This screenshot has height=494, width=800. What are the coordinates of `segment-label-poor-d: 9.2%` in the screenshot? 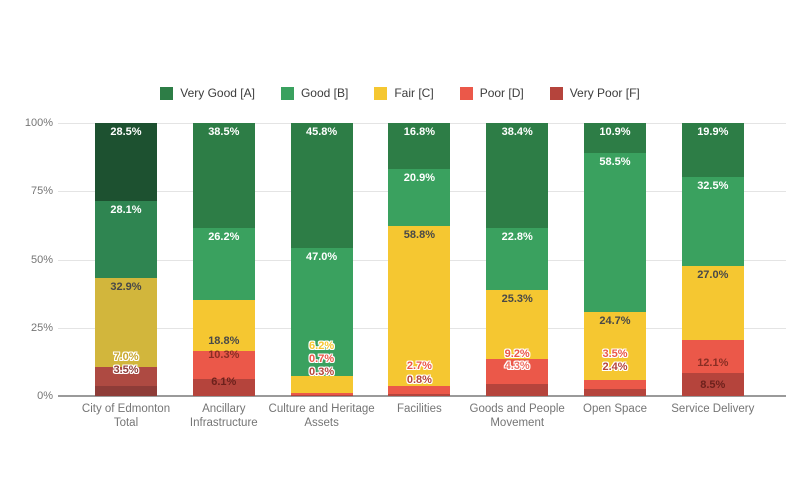 It's located at (517, 354).